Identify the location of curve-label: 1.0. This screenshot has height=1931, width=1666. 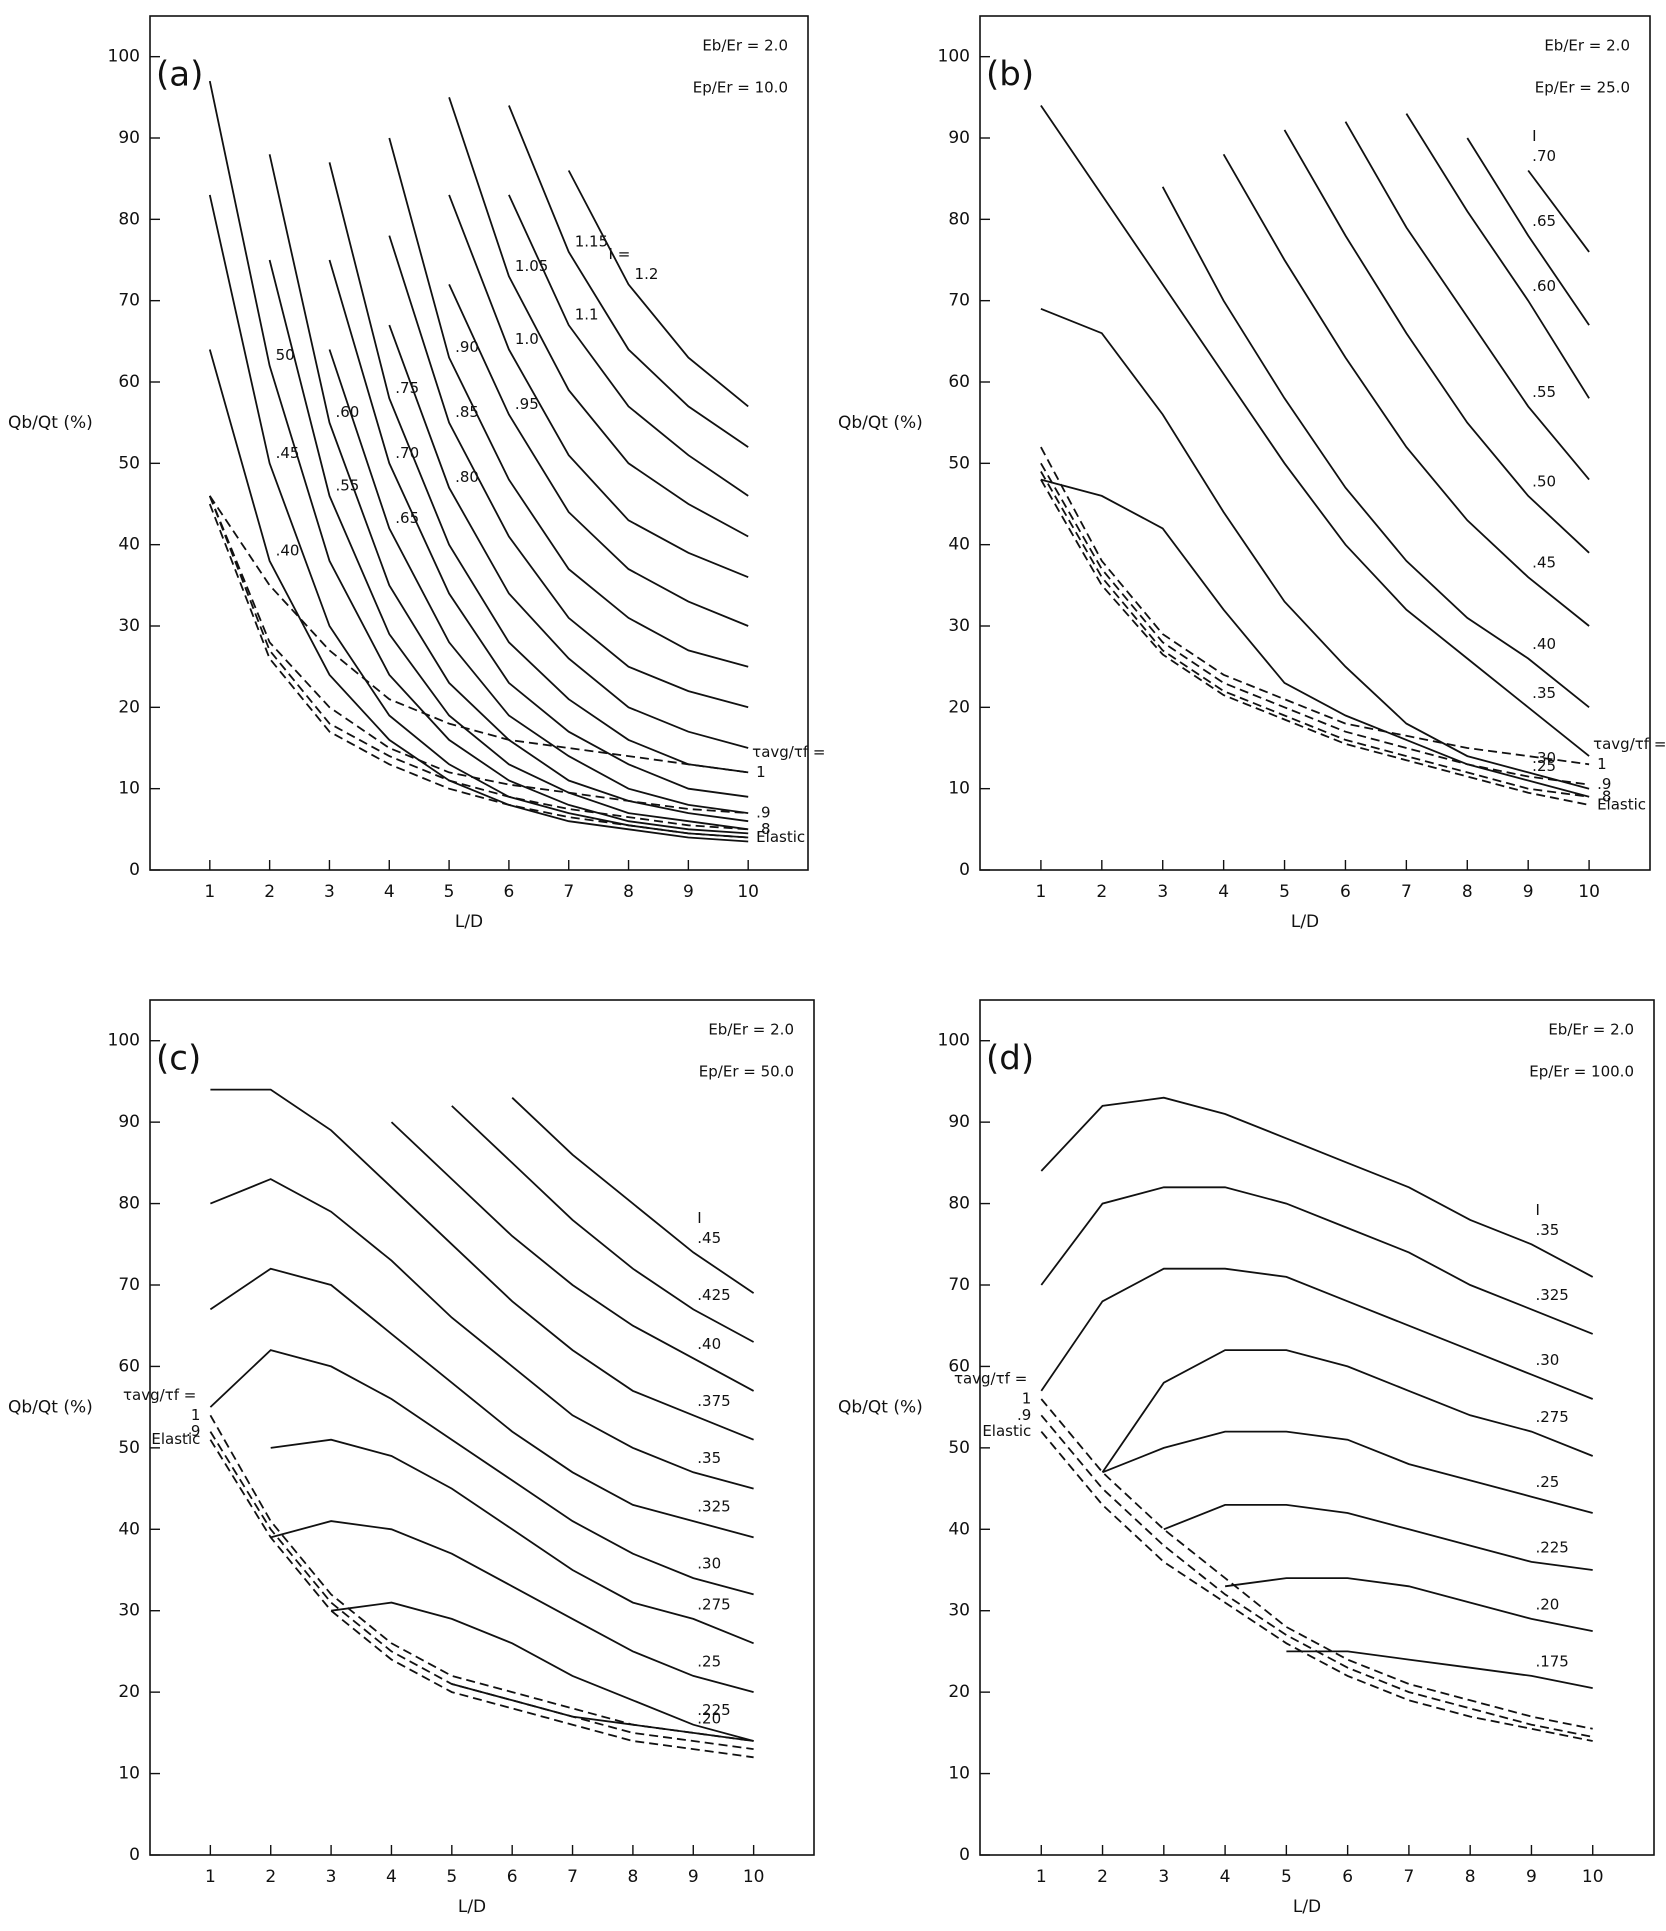
(527, 339).